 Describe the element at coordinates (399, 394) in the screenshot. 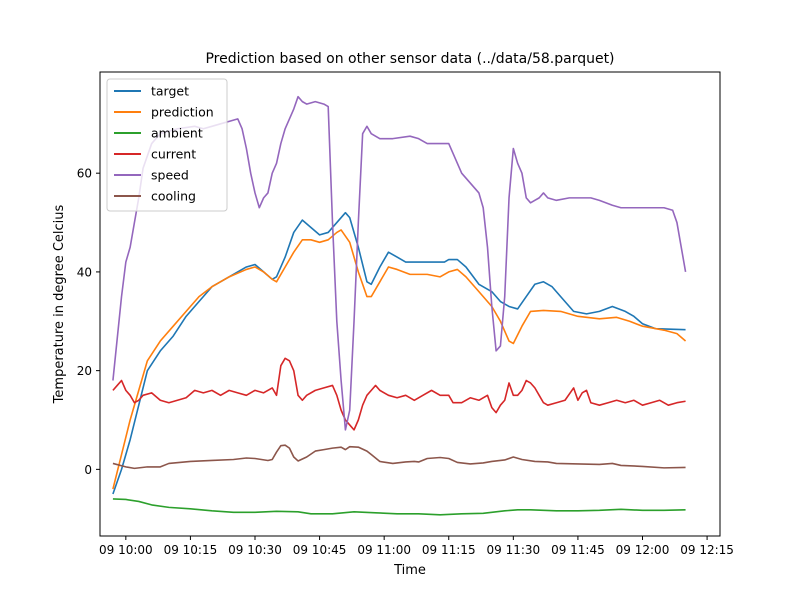

I see `series-line-current` at that location.